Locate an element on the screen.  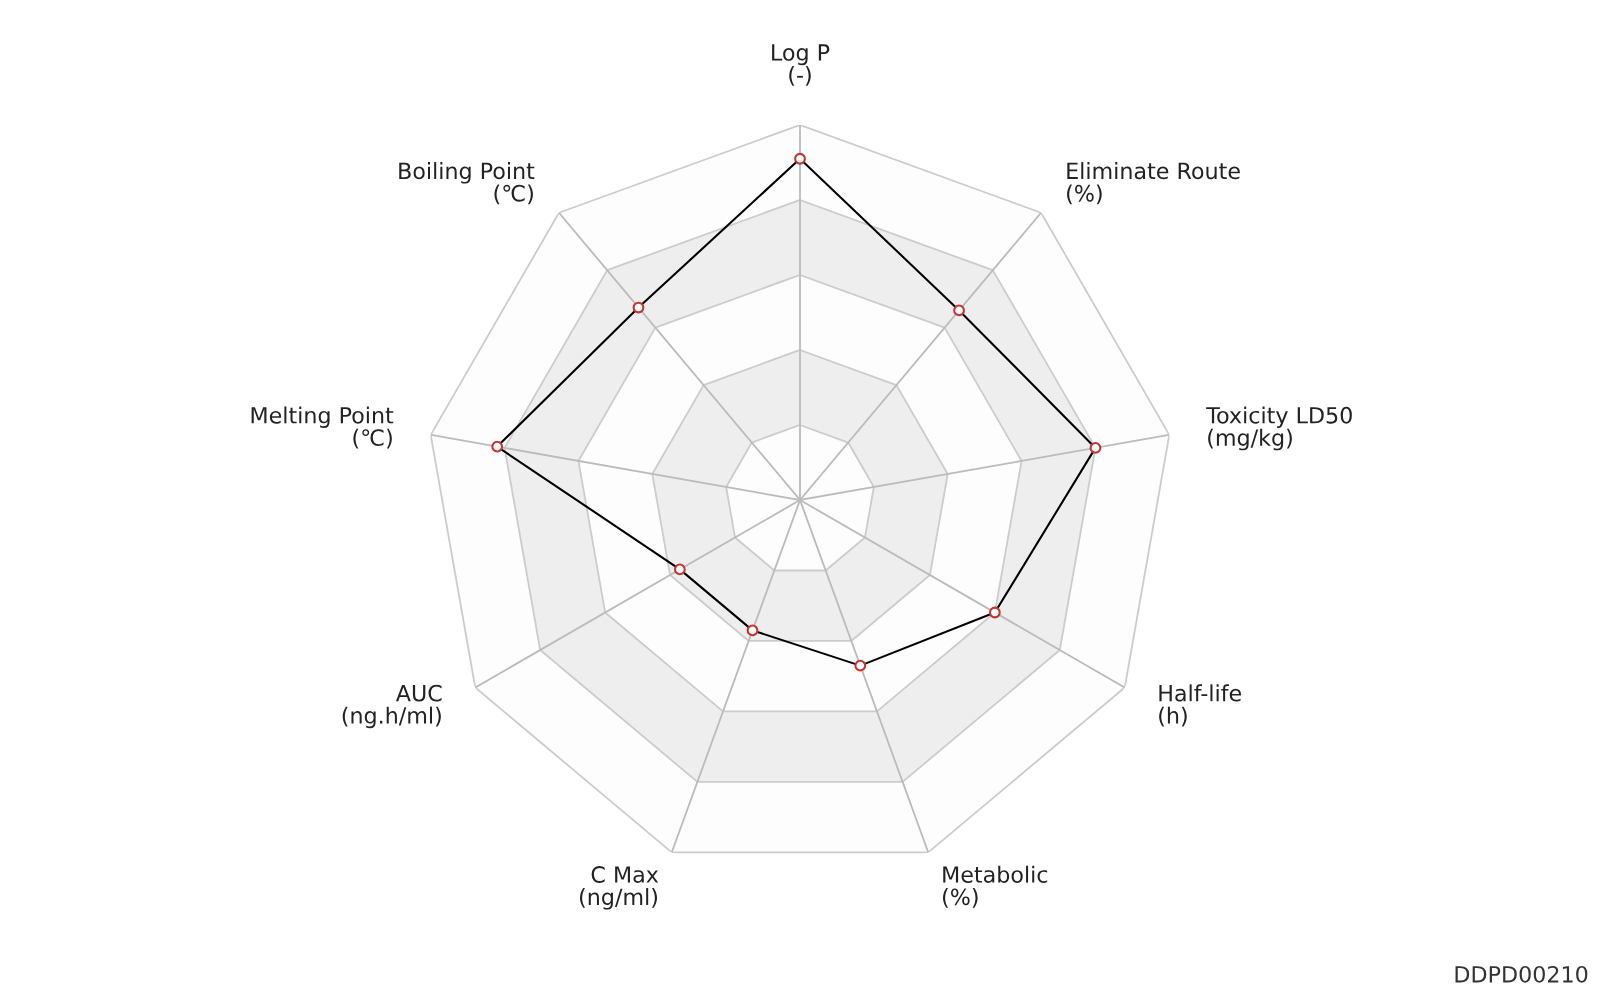
spoke-label: AUC (ng.h/ml) is located at coordinates (392, 706).